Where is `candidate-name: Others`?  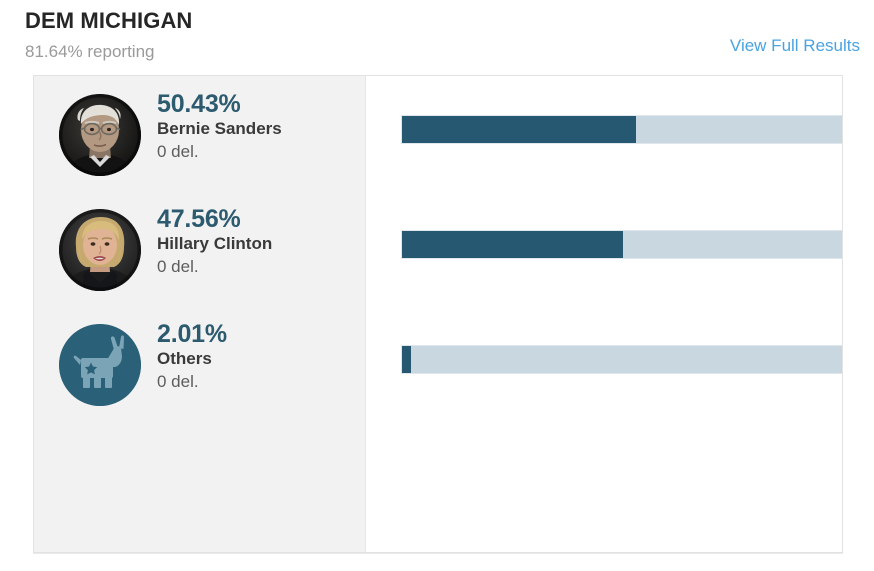
candidate-name: Others is located at coordinates (184, 358).